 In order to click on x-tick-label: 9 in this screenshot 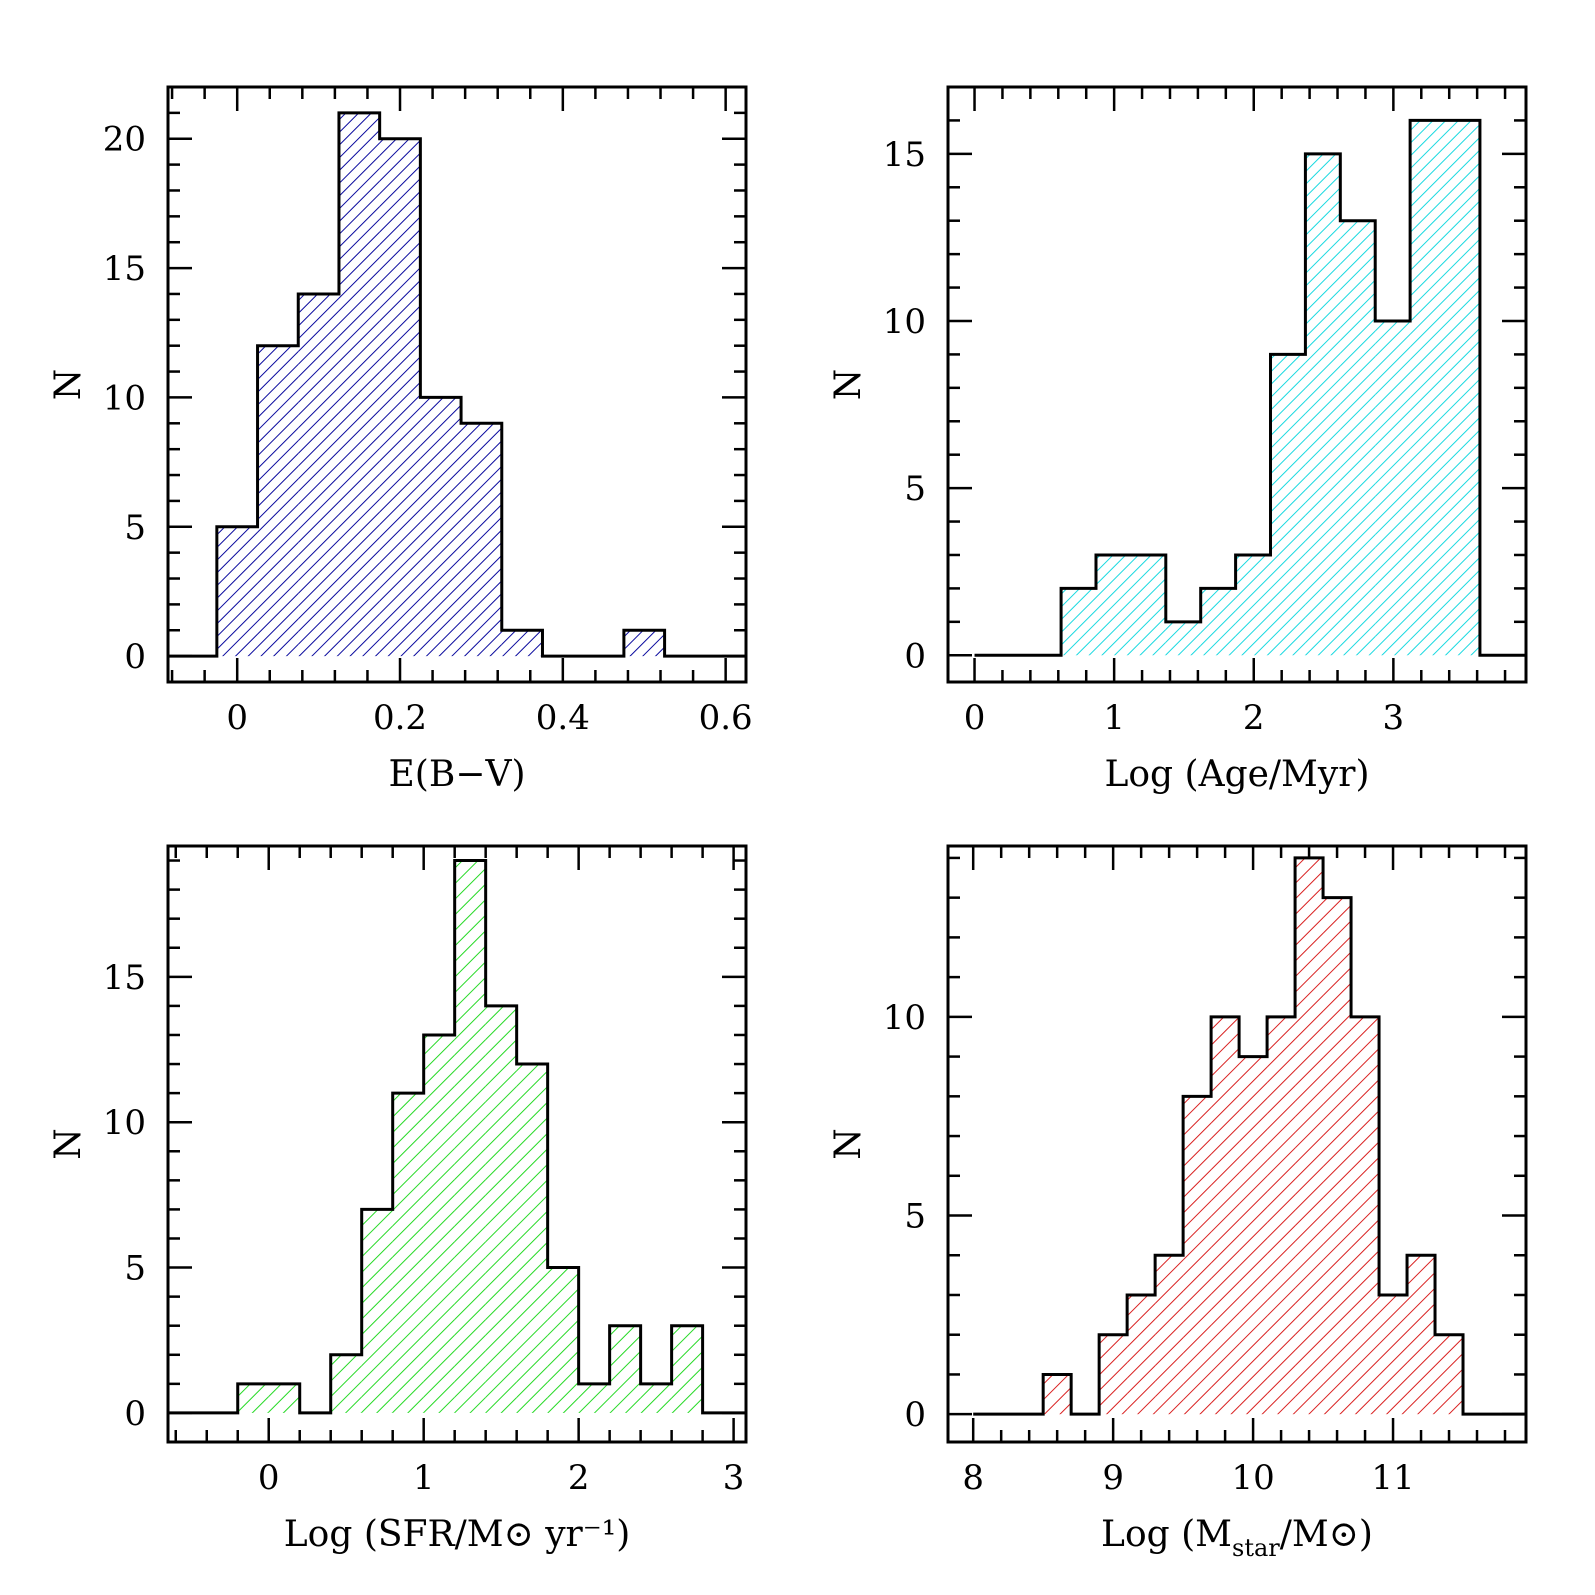, I will do `click(1113, 1478)`.